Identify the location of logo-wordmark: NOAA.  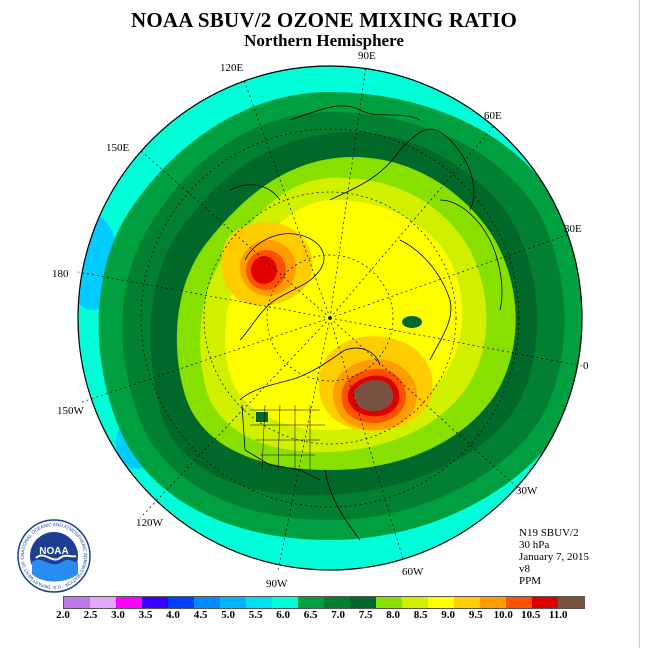
(53, 551).